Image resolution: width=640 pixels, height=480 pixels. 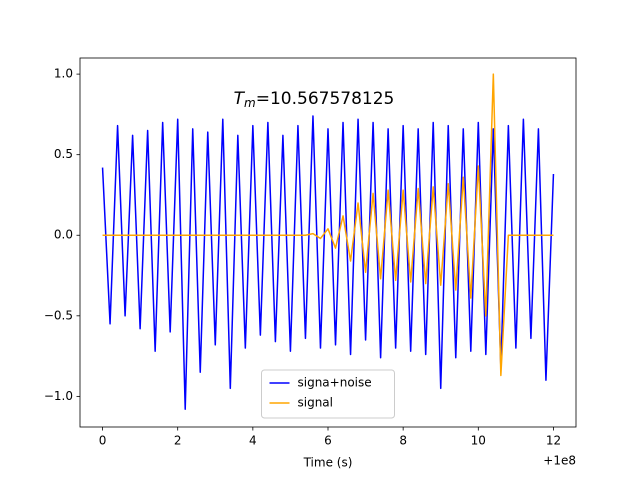 I want to click on x-axis-label: Time (s), so click(x=328, y=463).